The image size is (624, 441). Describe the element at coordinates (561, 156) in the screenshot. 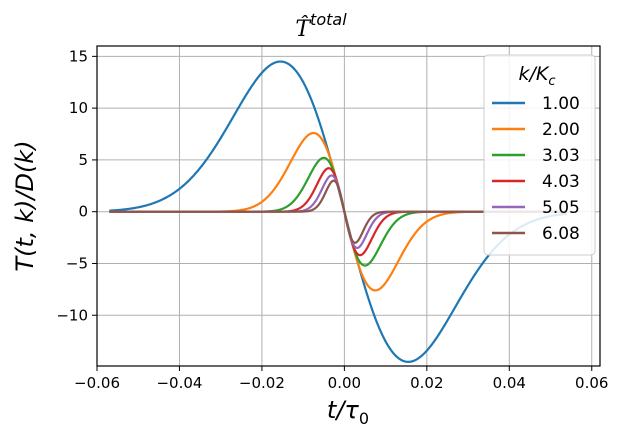

I see `legend-label: 3.03` at that location.